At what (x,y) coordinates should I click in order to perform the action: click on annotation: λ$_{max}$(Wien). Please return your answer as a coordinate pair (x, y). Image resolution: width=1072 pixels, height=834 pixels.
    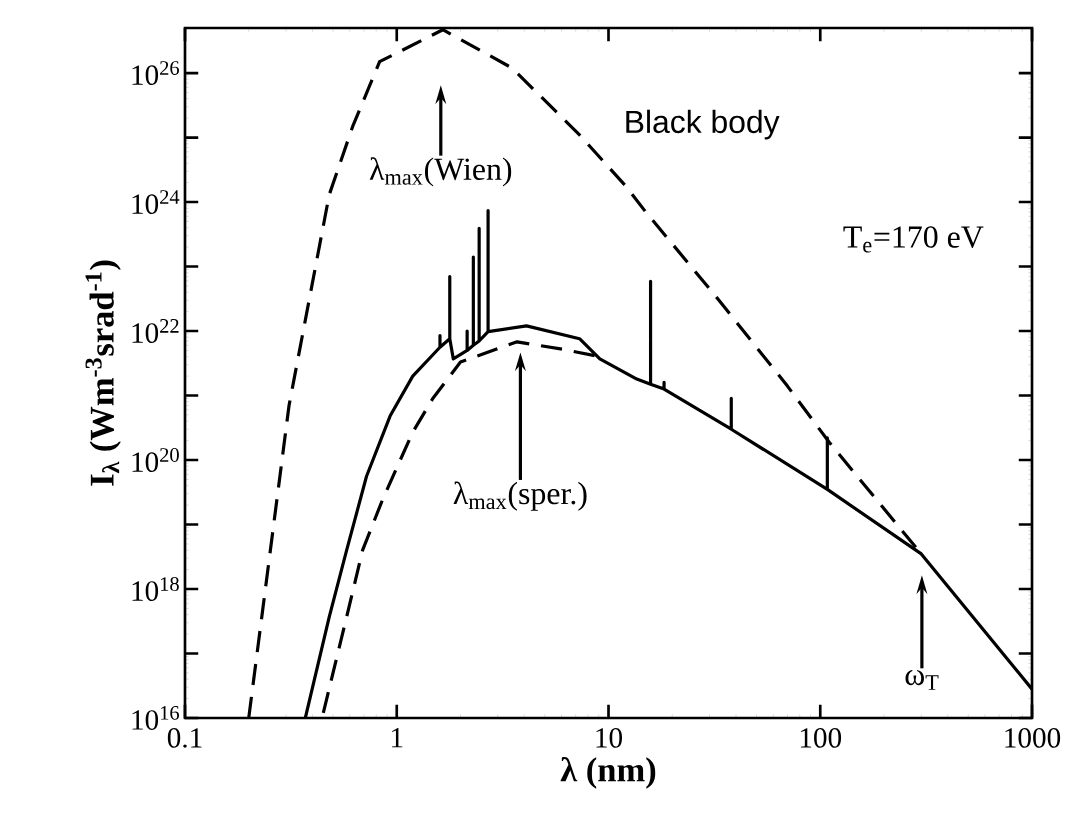
    Looking at the image, I should click on (440, 172).